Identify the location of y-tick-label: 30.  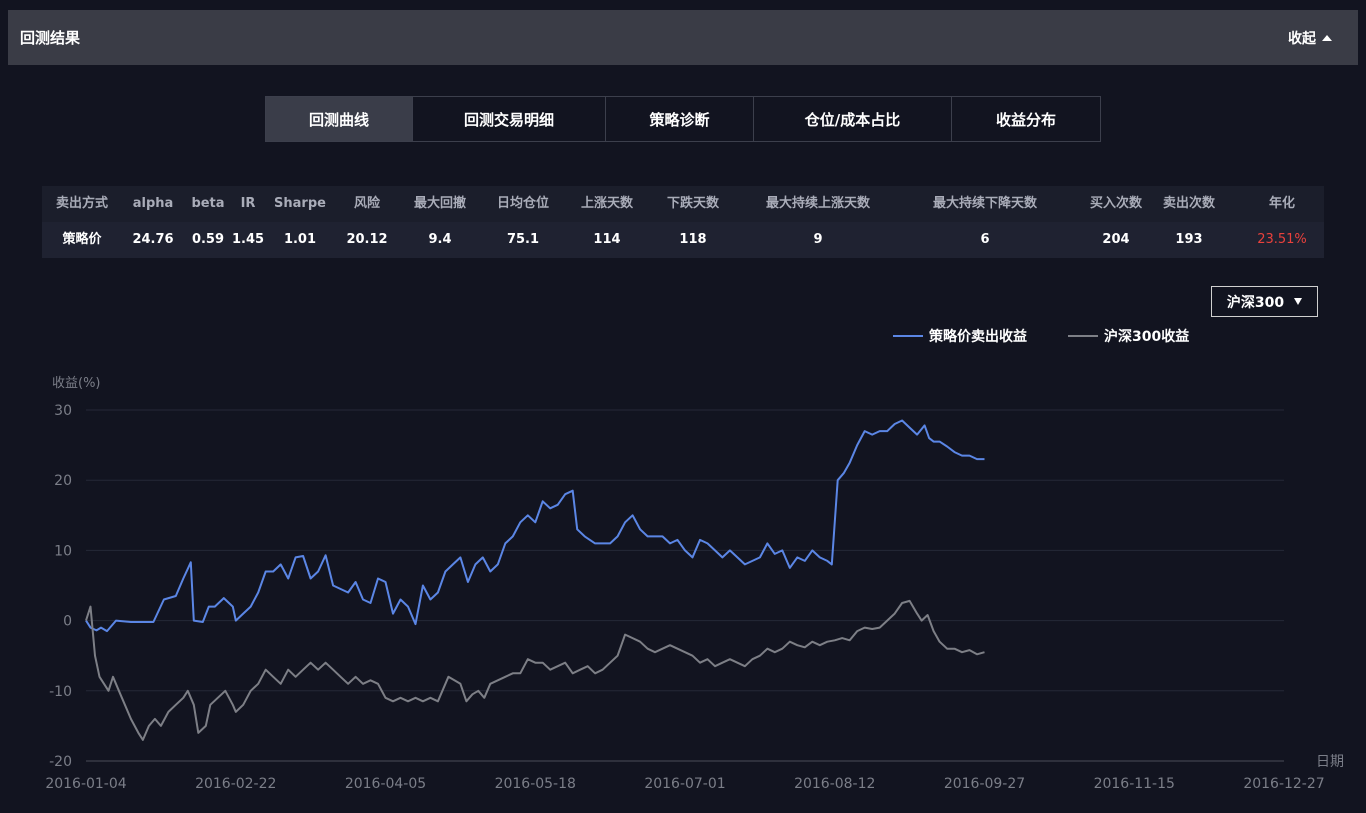
(63, 411).